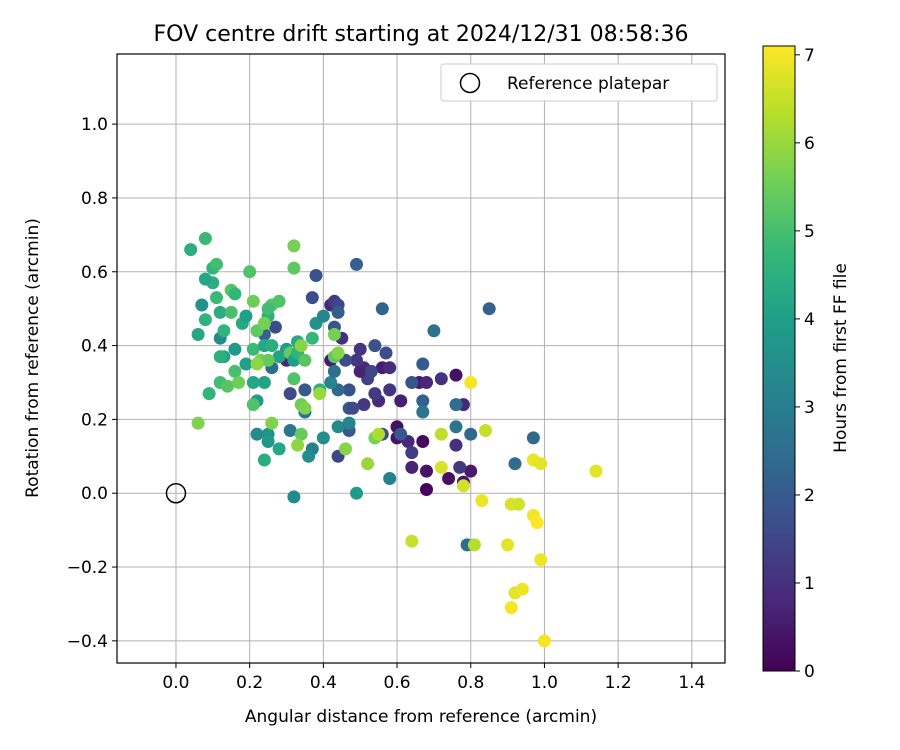 Image resolution: width=900 pixels, height=750 pixels. Describe the element at coordinates (94, 125) in the screenshot. I see `y-tick-label: 1.0` at that location.